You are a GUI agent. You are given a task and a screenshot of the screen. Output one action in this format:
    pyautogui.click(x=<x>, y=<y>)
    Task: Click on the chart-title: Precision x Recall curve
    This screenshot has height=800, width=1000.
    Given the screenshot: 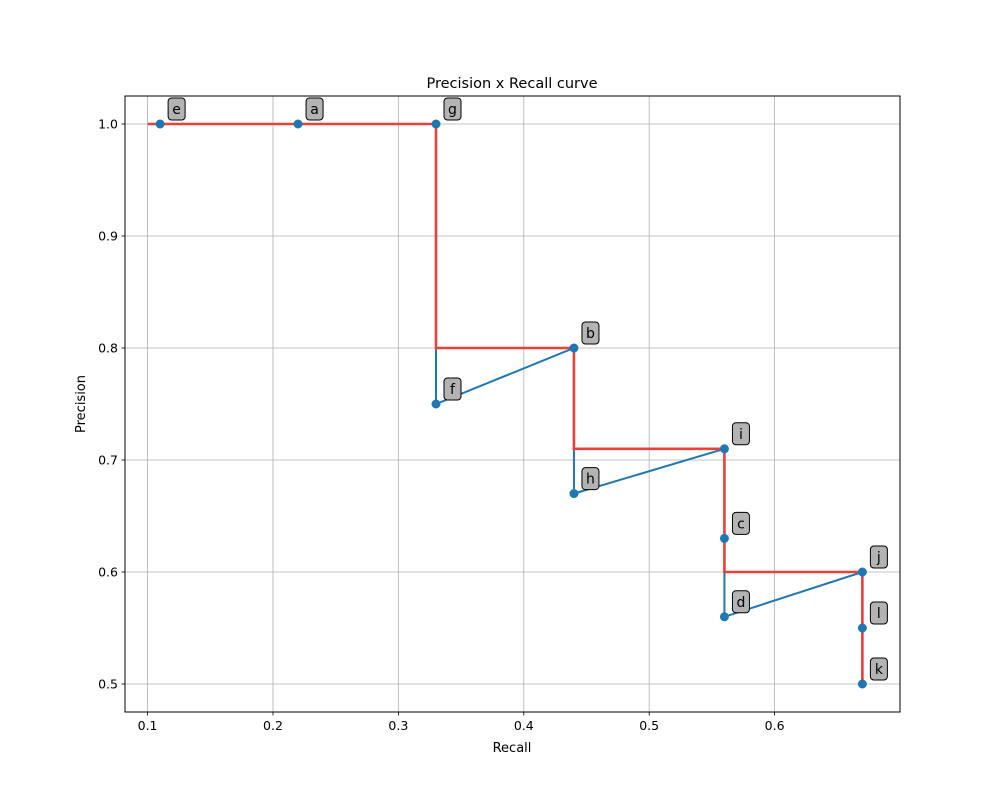 What is the action you would take?
    pyautogui.click(x=512, y=84)
    